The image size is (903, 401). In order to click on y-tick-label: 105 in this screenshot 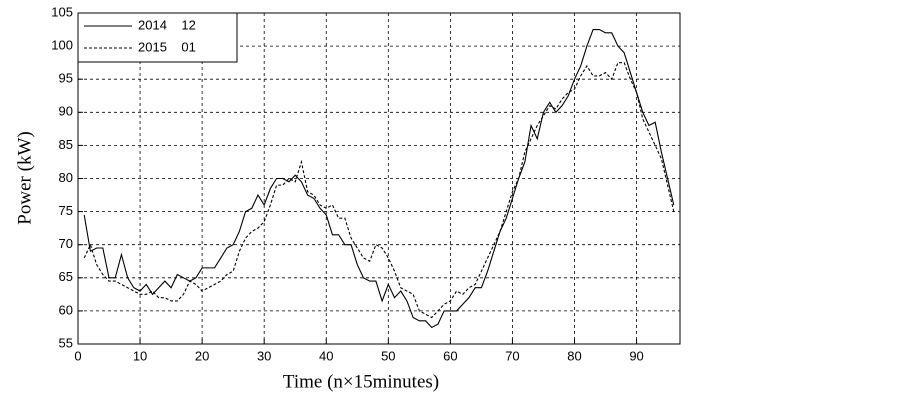, I will do `click(62, 11)`.